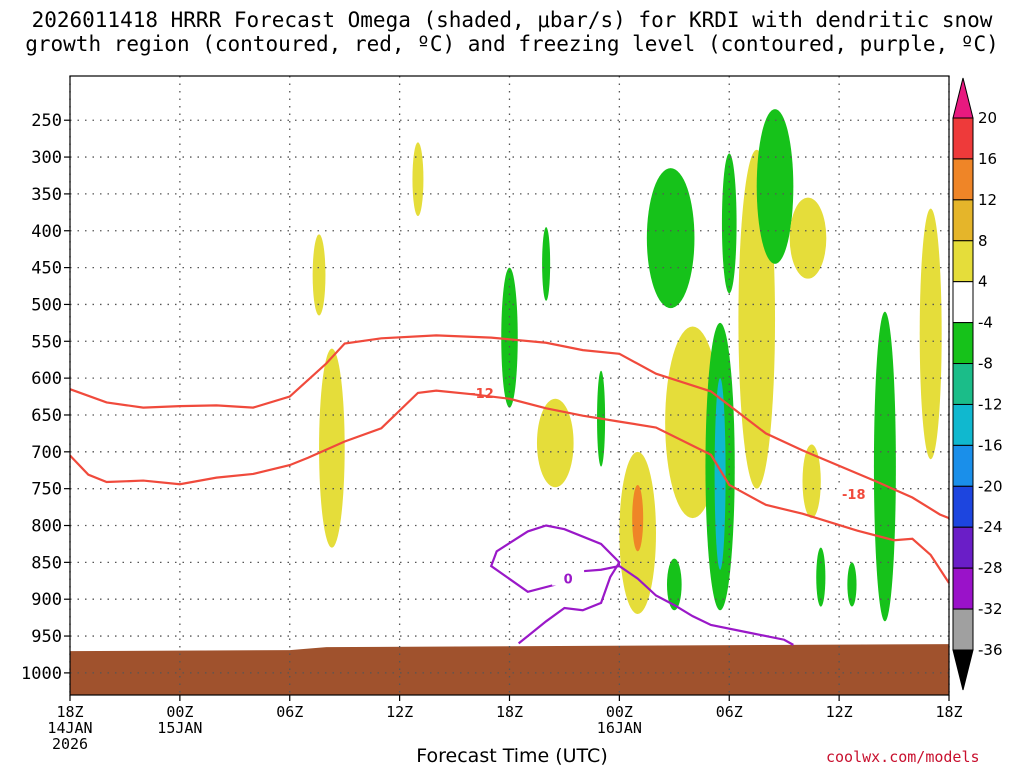 The image size is (1024, 768). Describe the element at coordinates (46, 121) in the screenshot. I see `y-tick-label: 250` at that location.